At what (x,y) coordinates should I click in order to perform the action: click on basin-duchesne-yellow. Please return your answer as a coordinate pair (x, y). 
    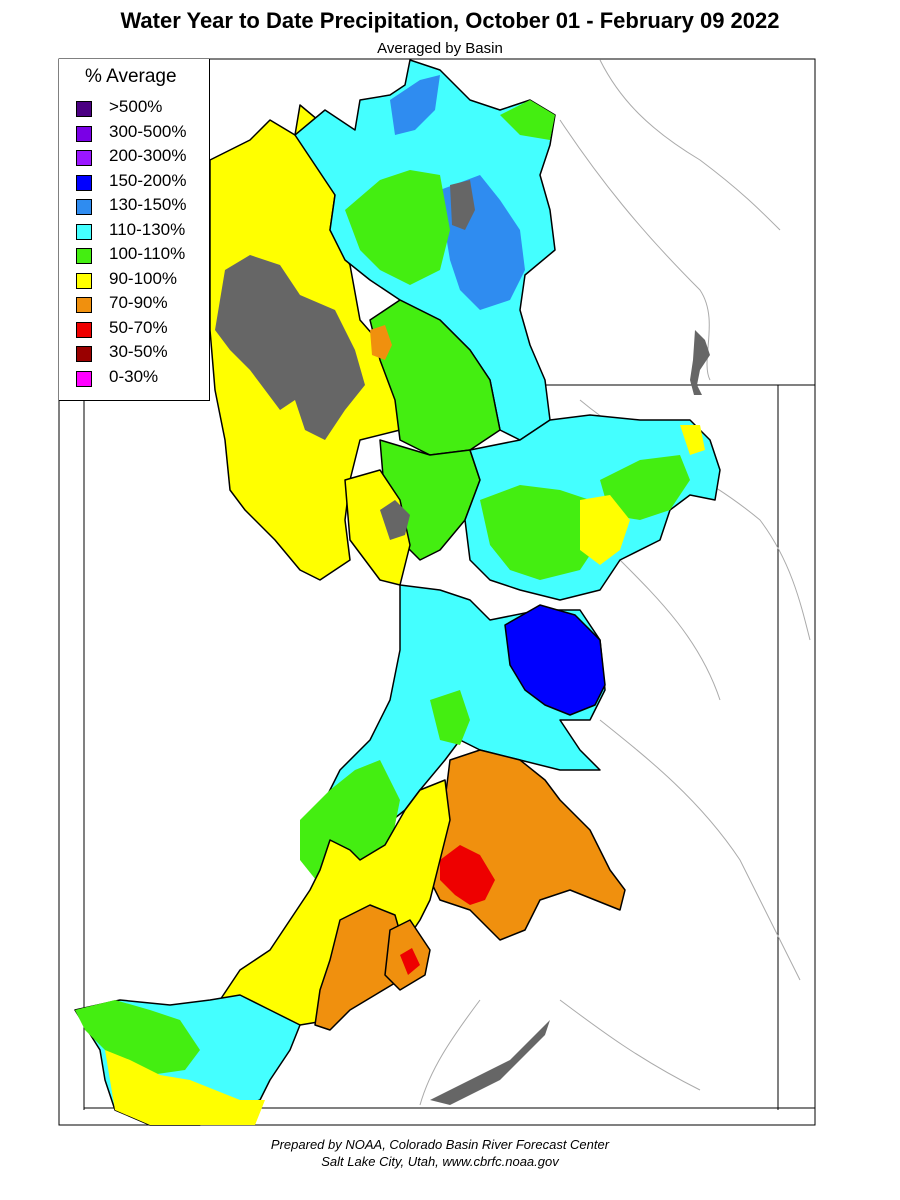
    Looking at the image, I should click on (605, 530).